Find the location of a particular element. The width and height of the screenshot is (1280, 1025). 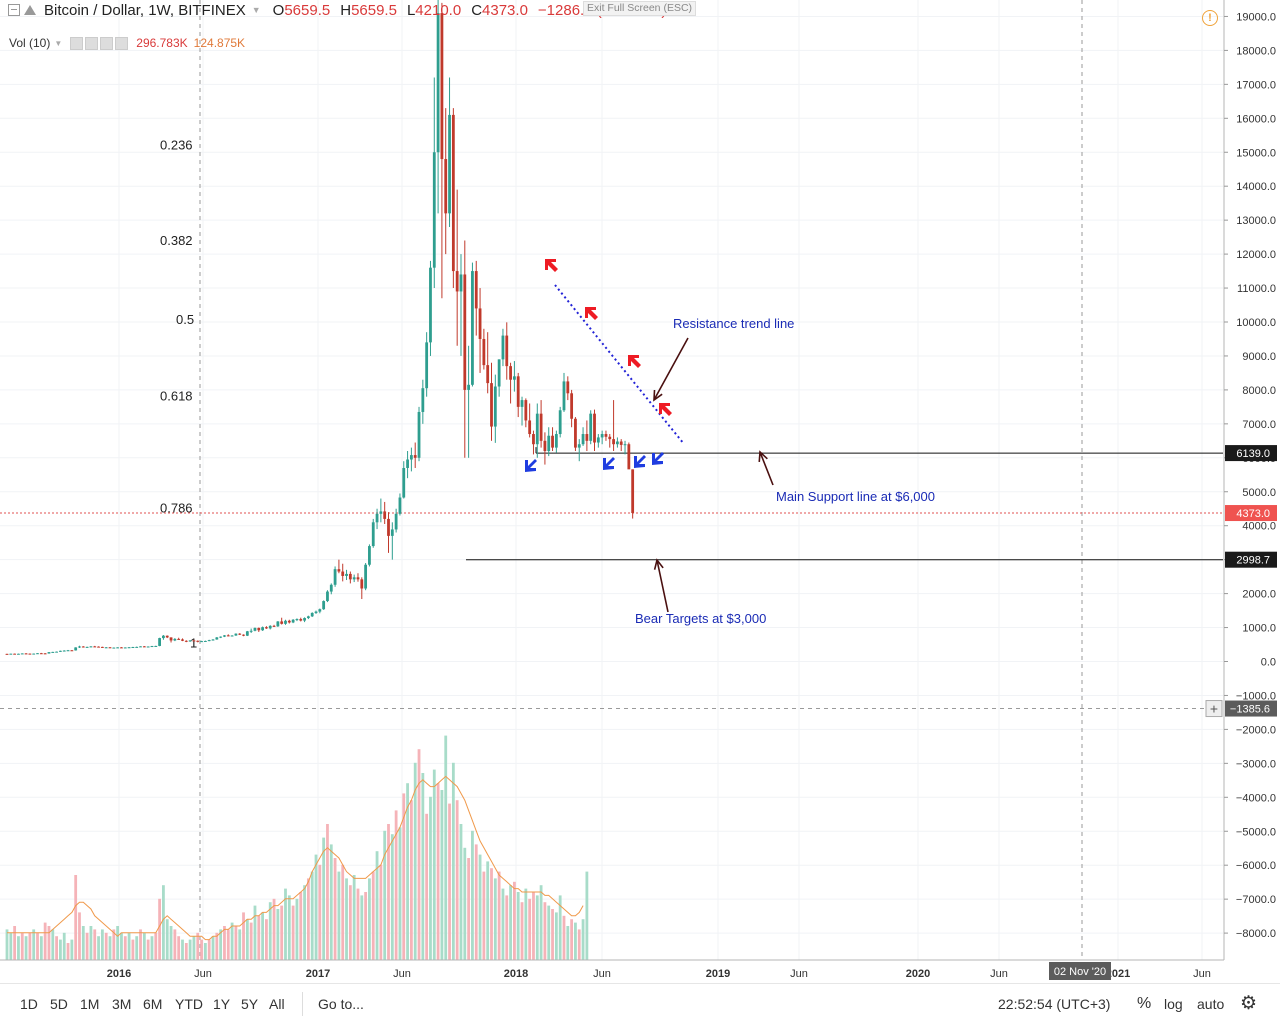

time-tick-label: 2019 is located at coordinates (718, 974).